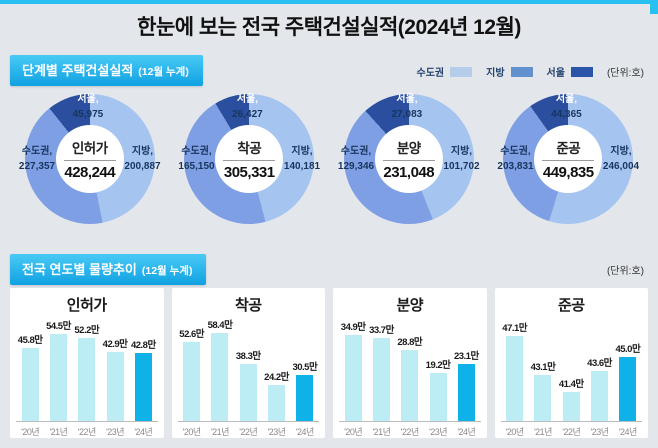 The width and height of the screenshot is (658, 448). What do you see at coordinates (515, 159) in the screenshot?
I see `sudogwon-slice-label: 수도권, 203,831` at bounding box center [515, 159].